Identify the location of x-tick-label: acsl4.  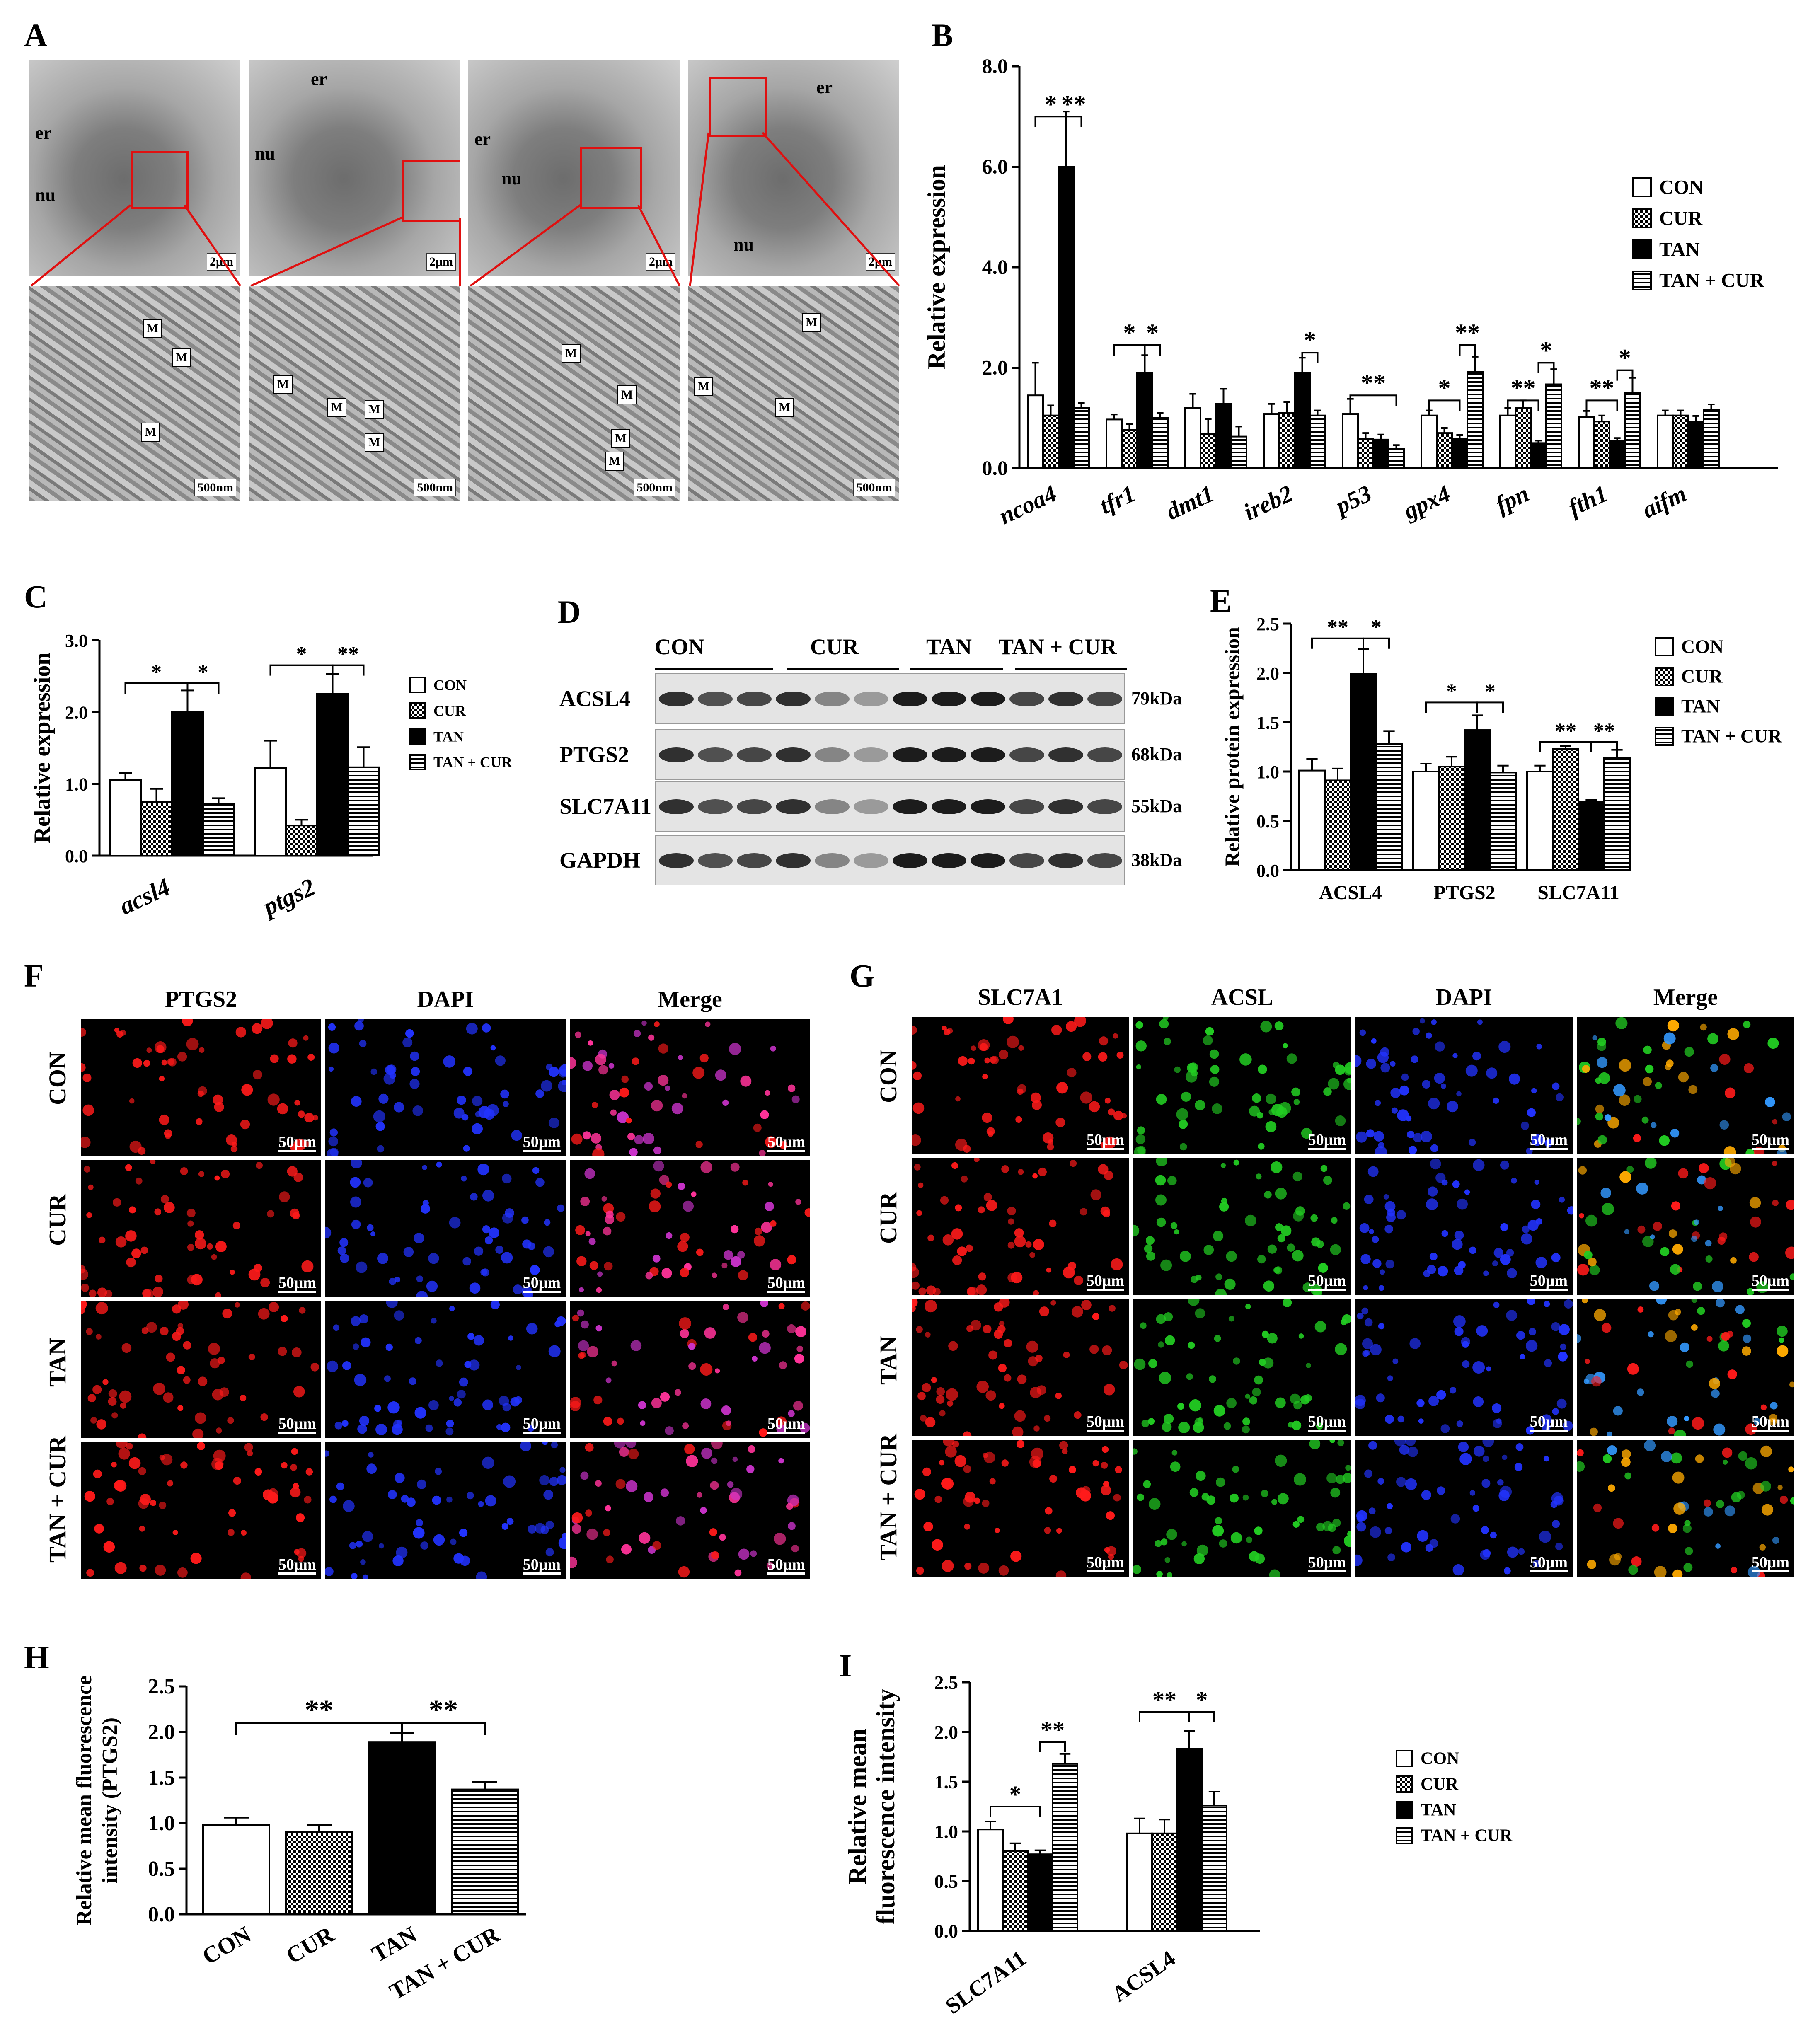
(144, 896).